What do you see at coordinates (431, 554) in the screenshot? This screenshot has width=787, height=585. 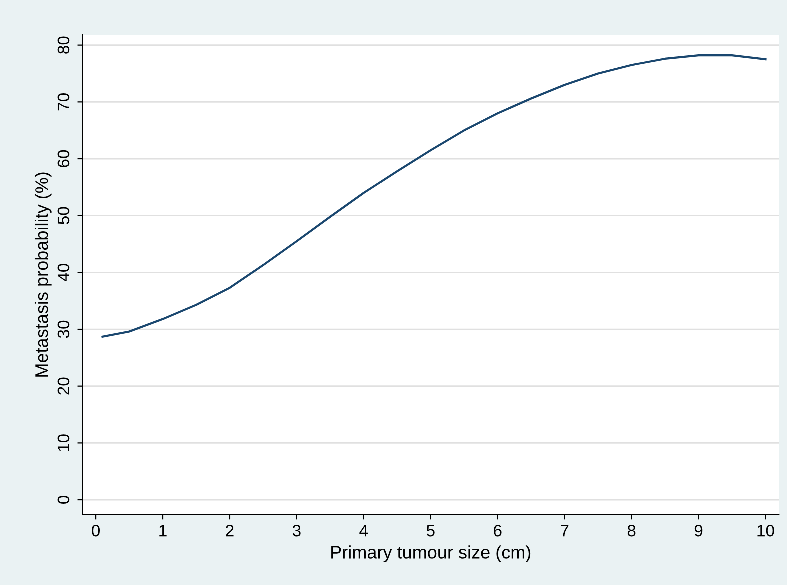 I see `x-axis-title: Primary tumour size (cm)` at bounding box center [431, 554].